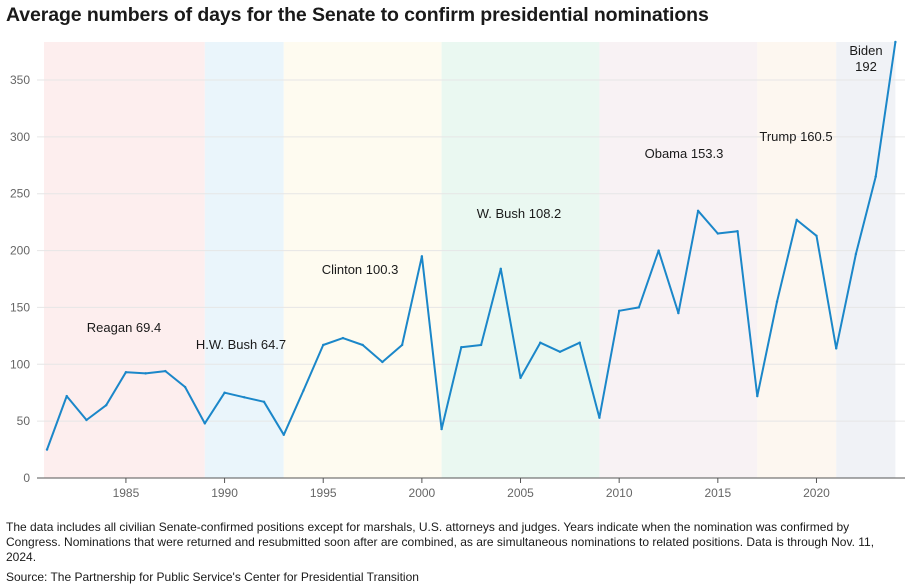 The height and width of the screenshot is (586, 912). I want to click on y-tick-label: 200, so click(20, 251).